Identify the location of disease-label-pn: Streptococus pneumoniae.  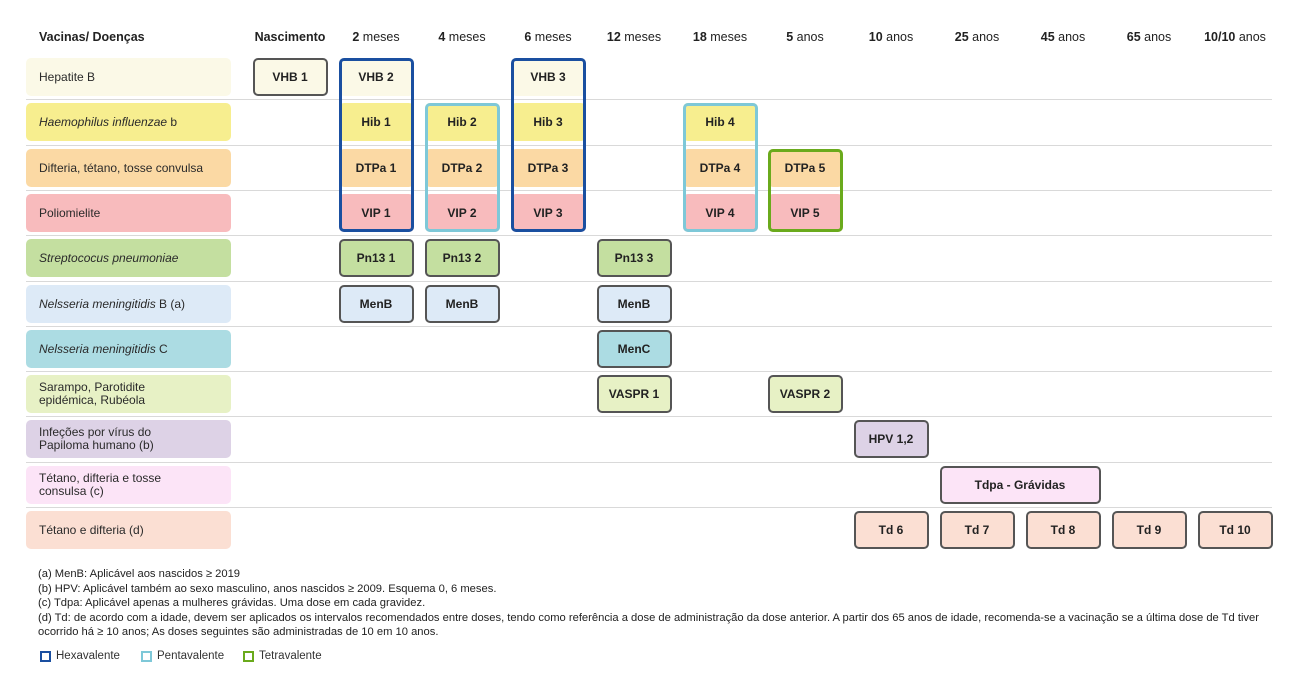
(128, 258).